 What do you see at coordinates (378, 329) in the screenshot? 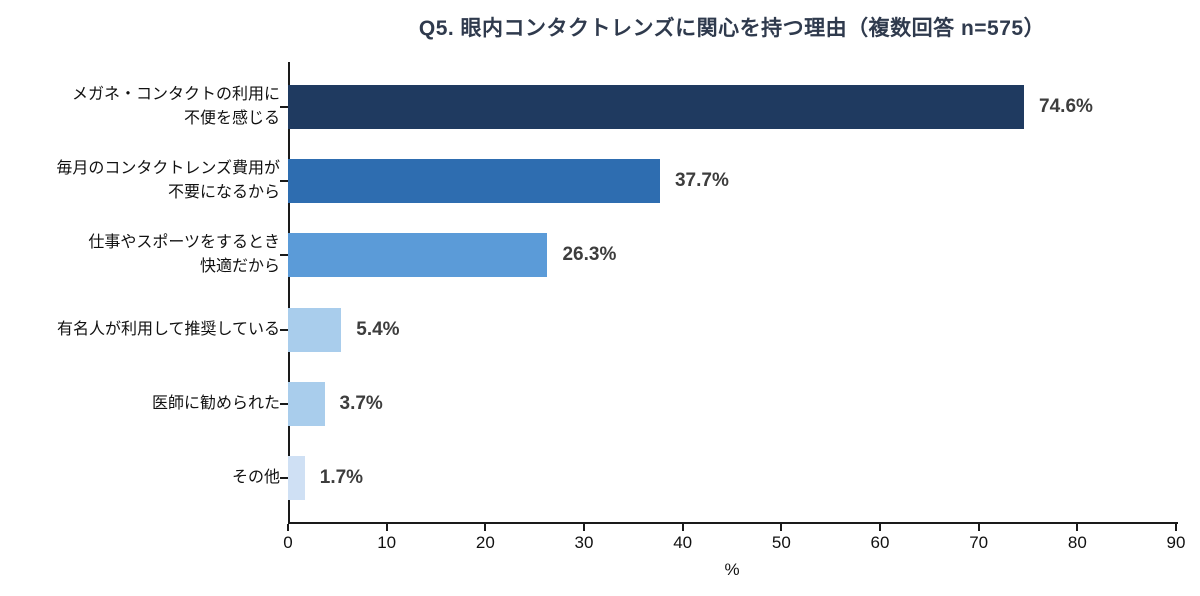
I see `bar-value-label: 5.4%` at bounding box center [378, 329].